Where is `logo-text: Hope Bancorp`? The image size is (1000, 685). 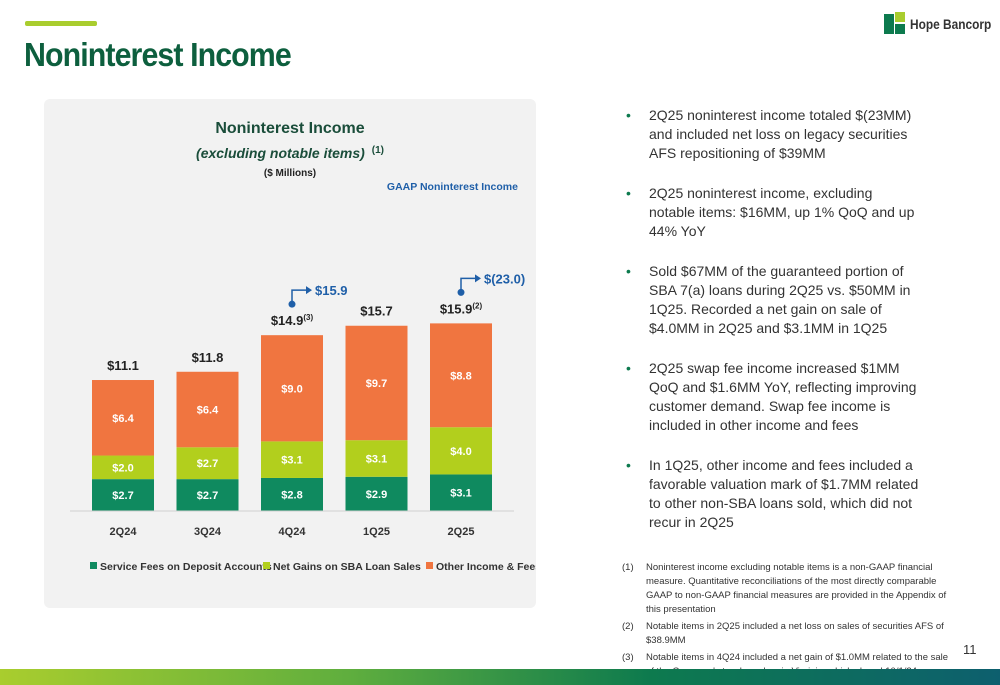 logo-text: Hope Bancorp is located at coordinates (951, 24).